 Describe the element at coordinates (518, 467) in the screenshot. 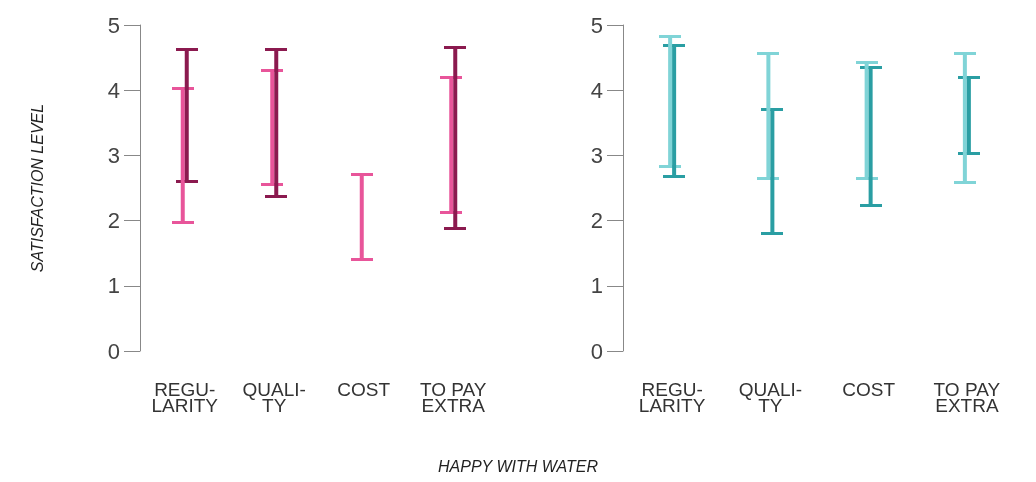

I see `x-axis-title: HAPPY WITH WATER` at that location.